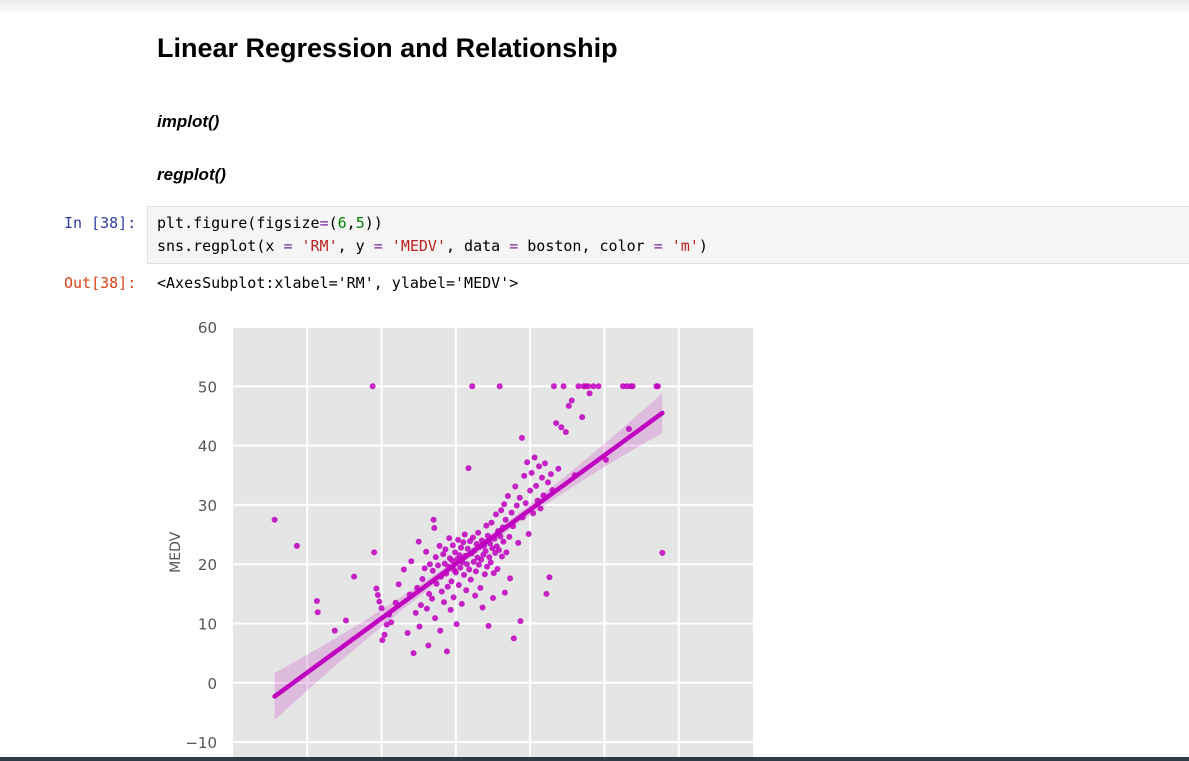  What do you see at coordinates (207, 625) in the screenshot?
I see `y-tick-label: 10` at bounding box center [207, 625].